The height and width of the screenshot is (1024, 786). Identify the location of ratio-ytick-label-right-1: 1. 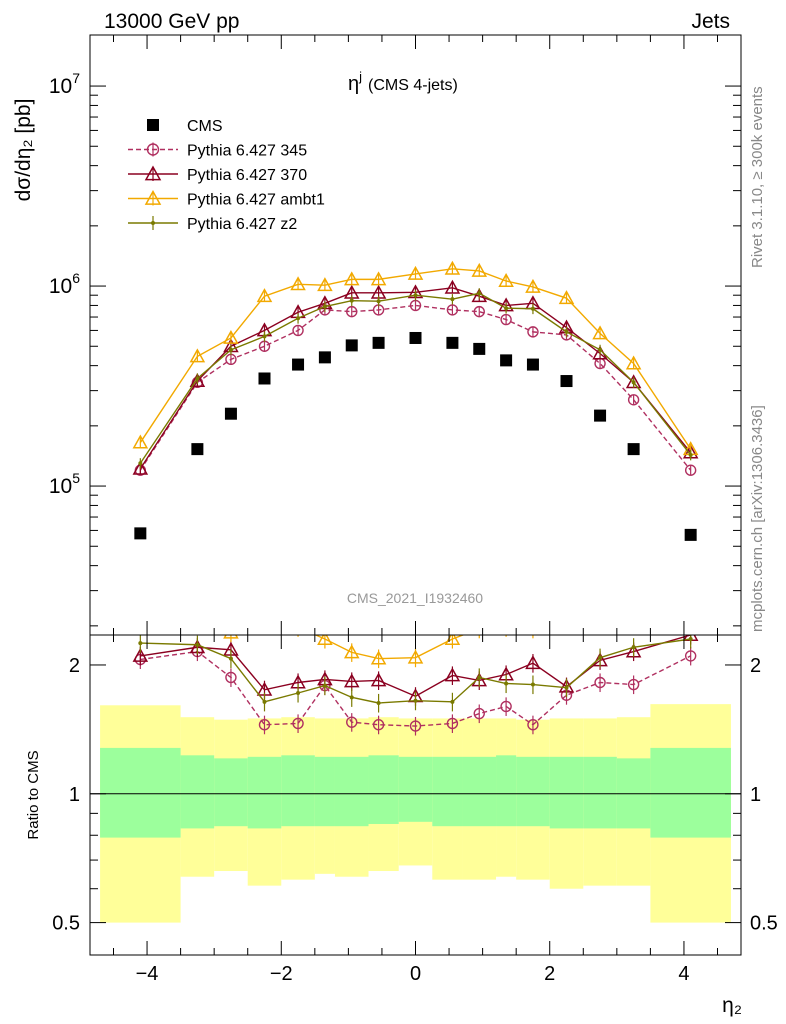
(755, 795).